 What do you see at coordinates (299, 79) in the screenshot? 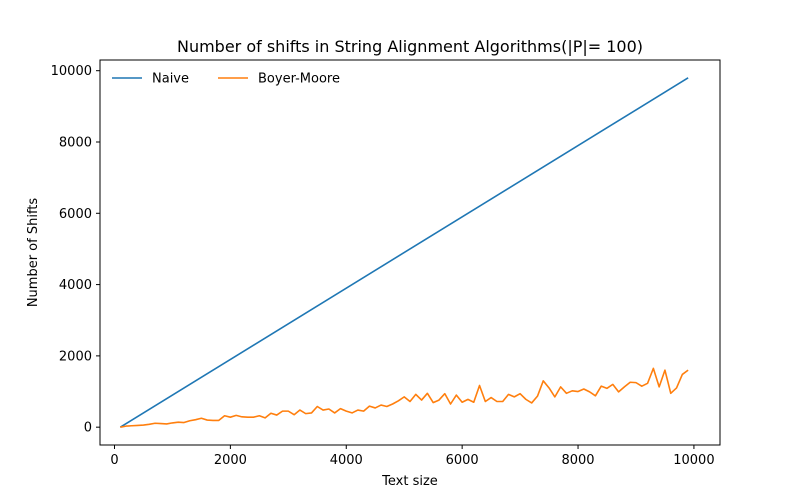
I see `legend-label: Boyer-Moore` at bounding box center [299, 79].